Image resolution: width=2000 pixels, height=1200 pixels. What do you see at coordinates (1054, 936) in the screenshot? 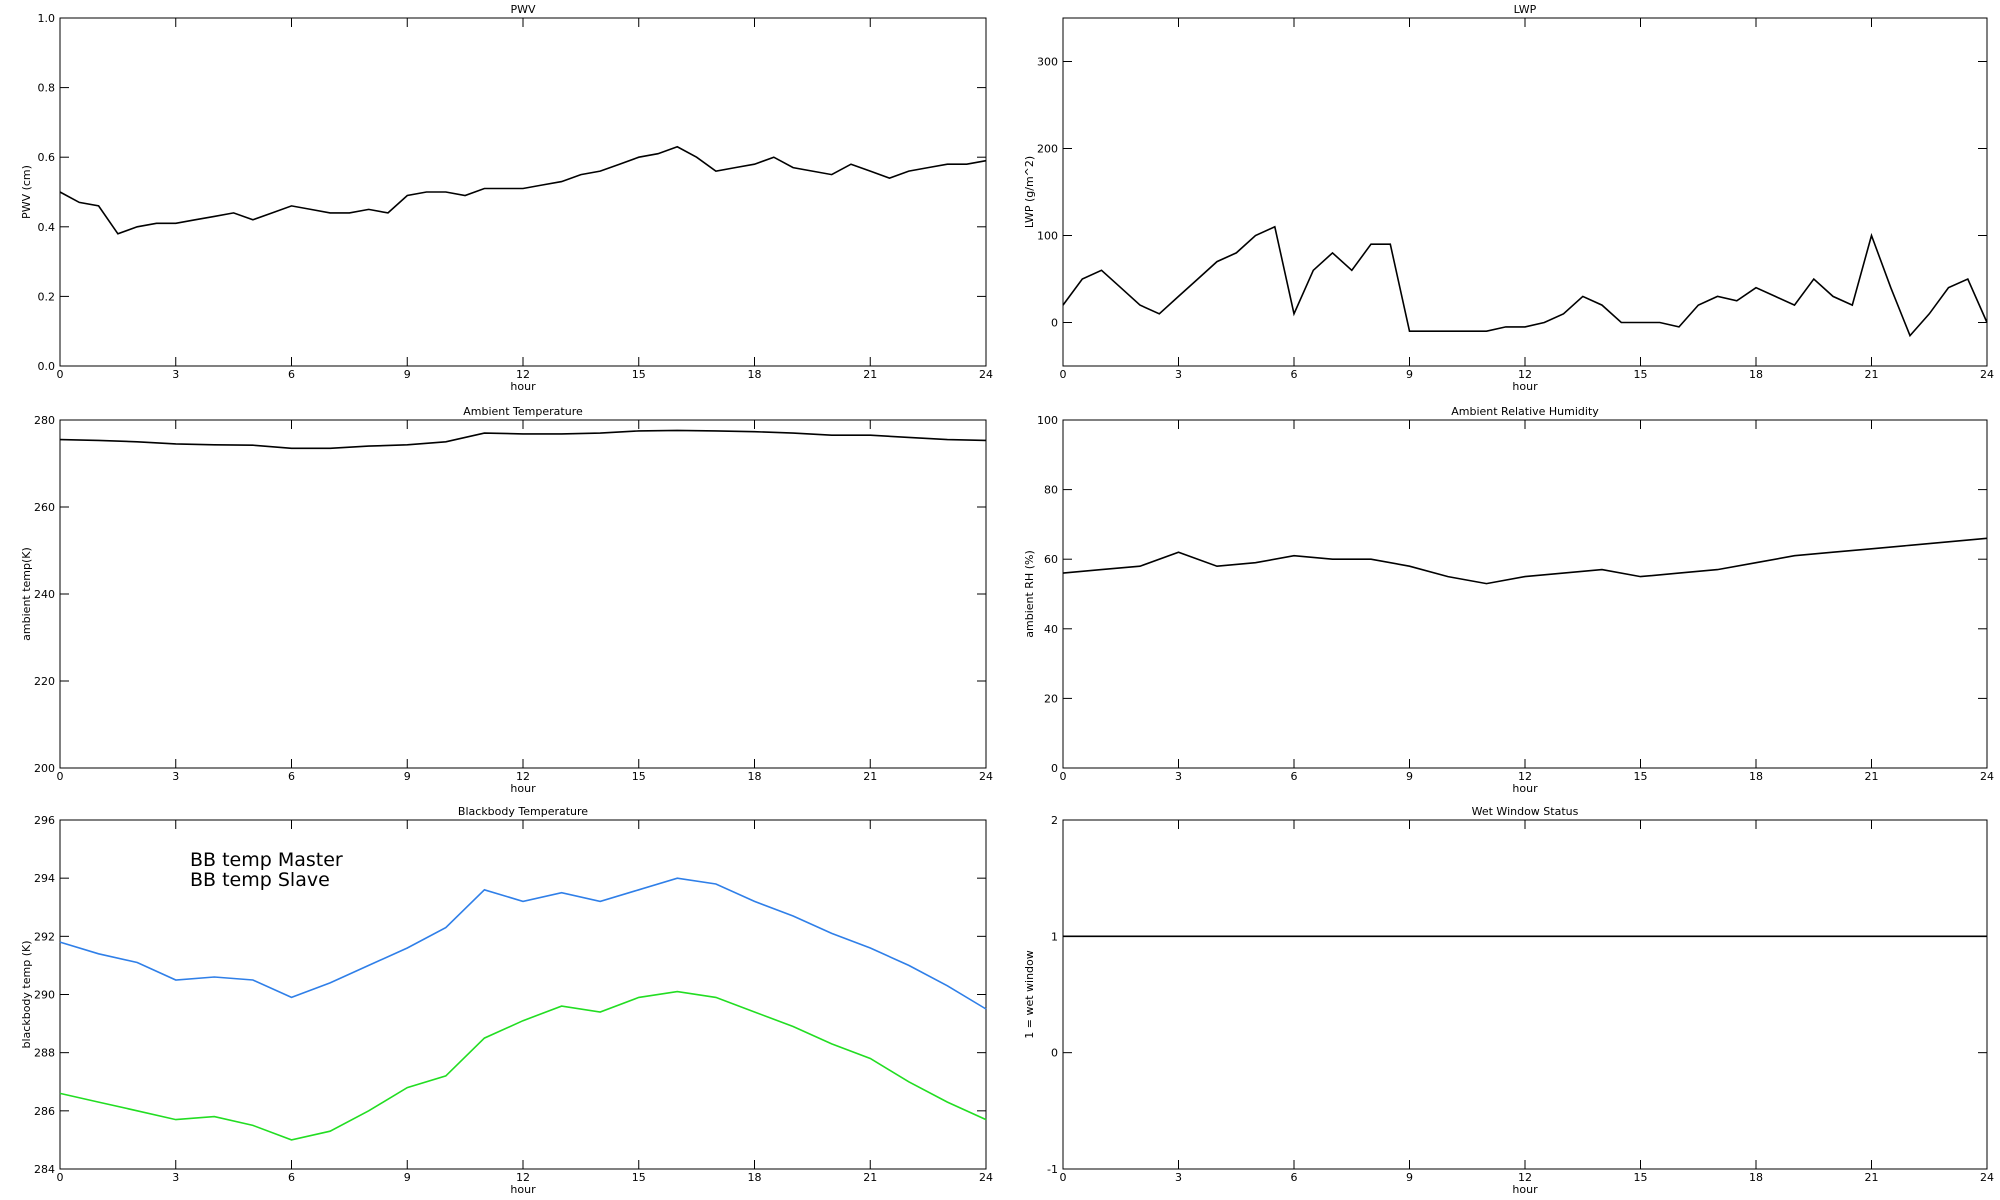
I see `y-tick-label: 1` at bounding box center [1054, 936].